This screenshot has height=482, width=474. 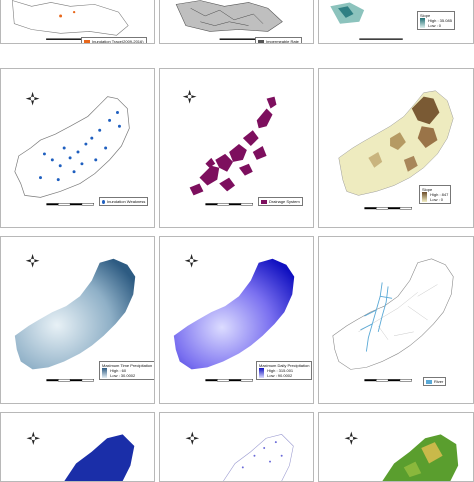 I want to click on legend-elevation: Slope High : 847 Low : 0, so click(x=435, y=194).